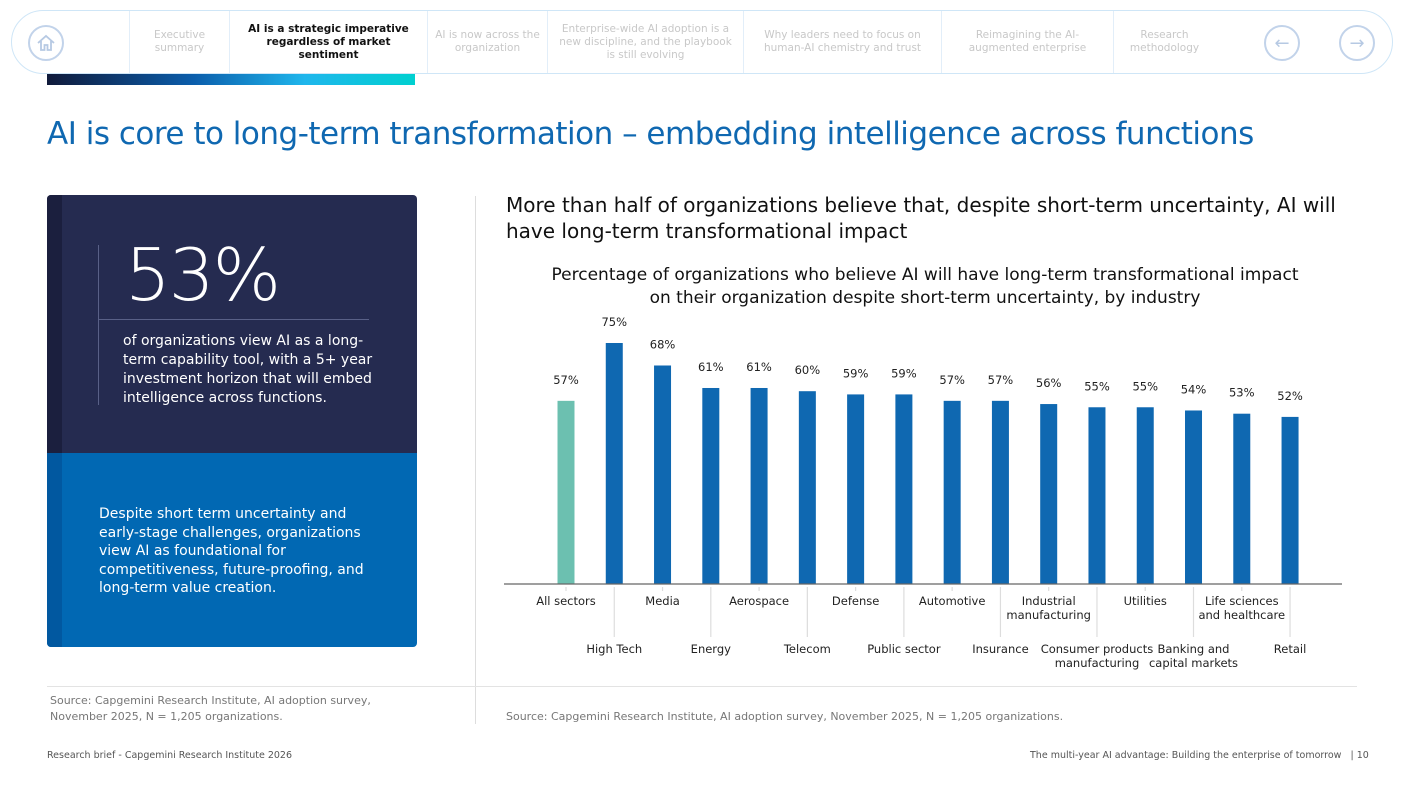  I want to click on category-label: Consumer products manufacturing, so click(1097, 656).